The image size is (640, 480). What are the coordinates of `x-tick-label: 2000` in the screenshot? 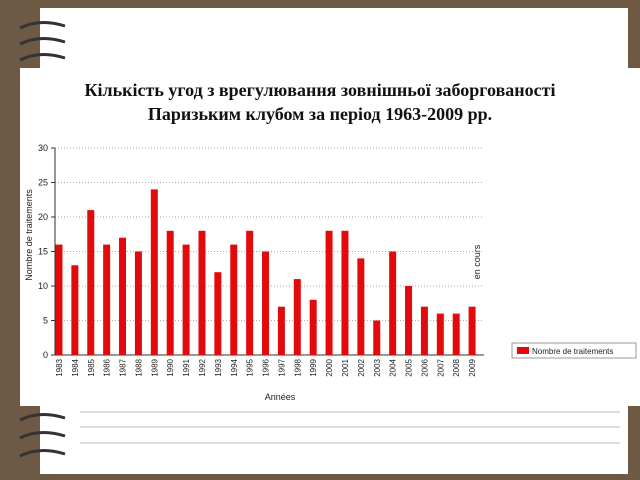 It's located at (329, 367).